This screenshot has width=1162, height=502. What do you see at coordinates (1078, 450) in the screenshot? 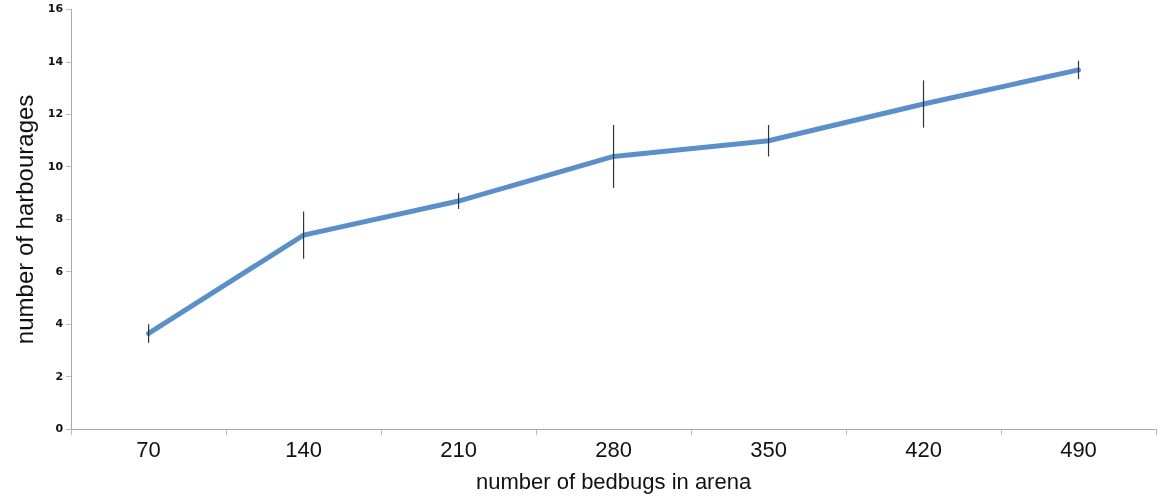
I see `x-tick-label: 490` at bounding box center [1078, 450].